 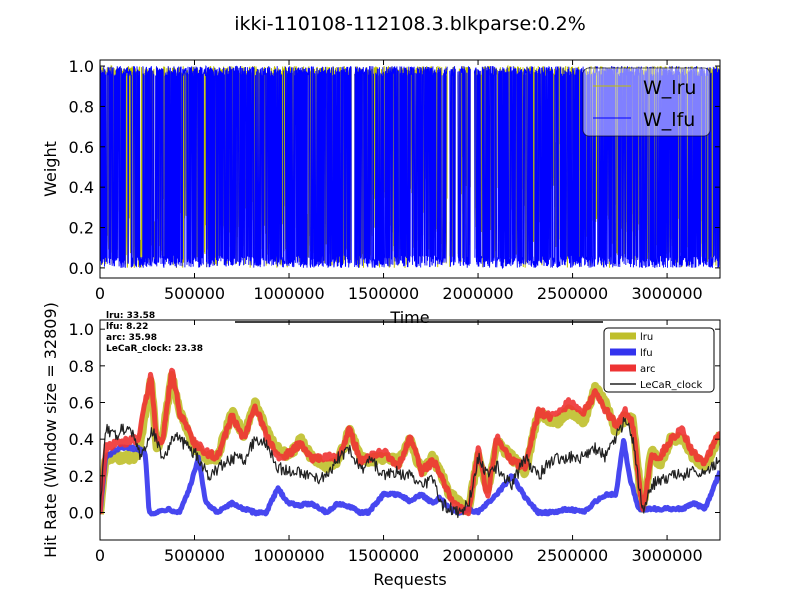 What do you see at coordinates (646, 337) in the screenshot?
I see `legend-label-lru: lru` at bounding box center [646, 337].